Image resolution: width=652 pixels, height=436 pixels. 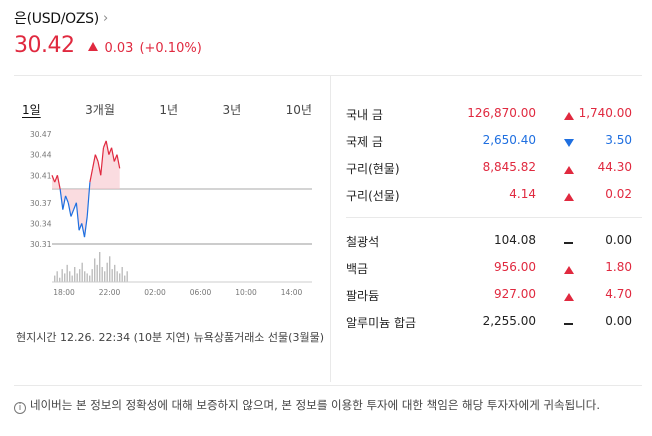 What do you see at coordinates (155, 292) in the screenshot?
I see `x-tick-label: 02:00` at bounding box center [155, 292].